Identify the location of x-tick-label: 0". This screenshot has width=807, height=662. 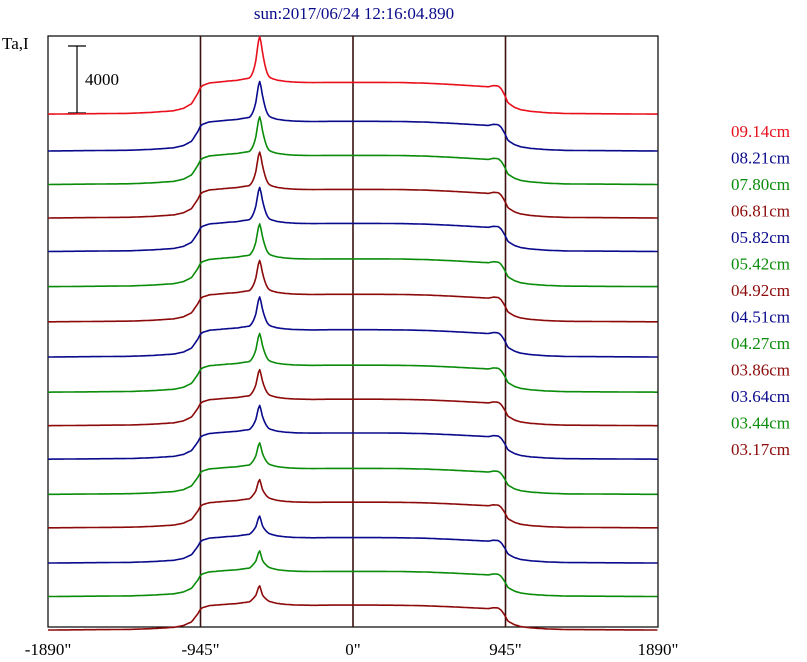
(352, 649).